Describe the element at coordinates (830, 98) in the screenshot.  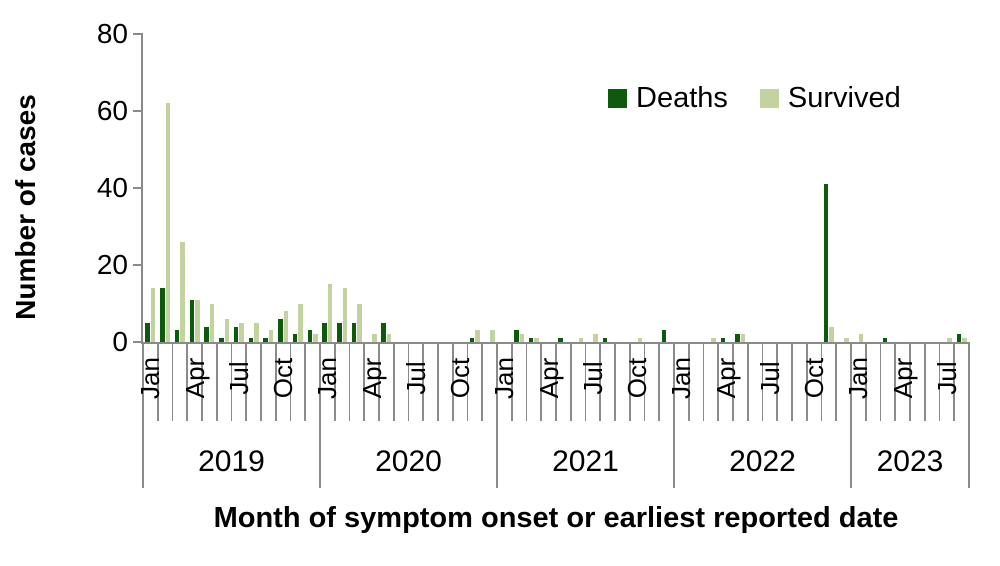
I see `legend-item-survived: Survived` at that location.